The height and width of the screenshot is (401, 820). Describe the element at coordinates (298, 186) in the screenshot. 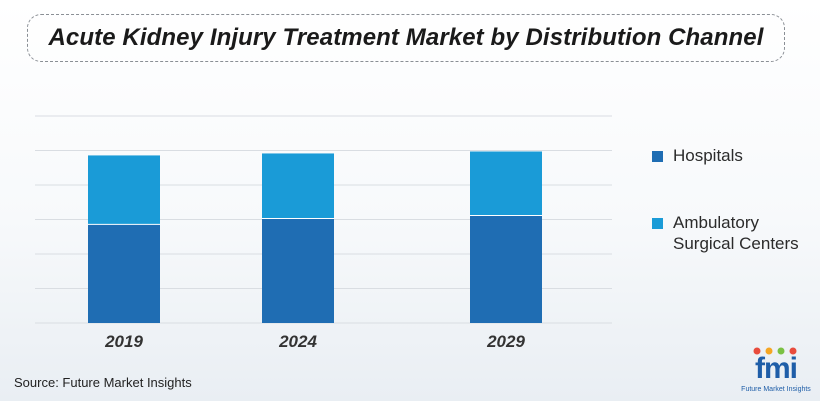

I see `bar-segment-ambulatory-2024` at that location.